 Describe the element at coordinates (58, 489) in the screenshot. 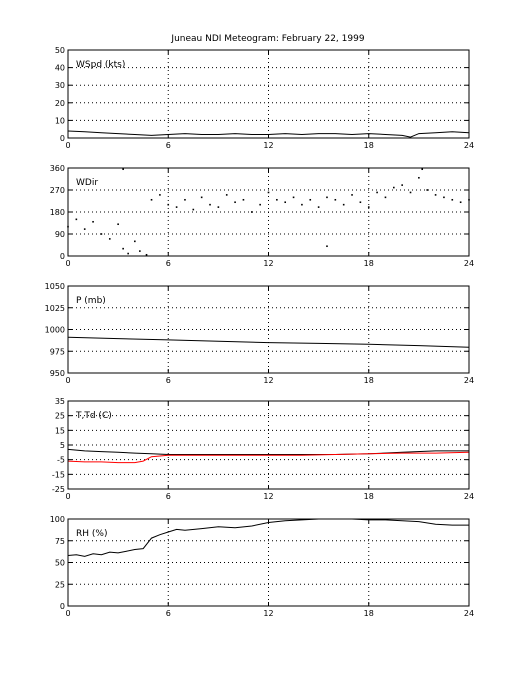

I see `y-tick-label: -25` at that location.